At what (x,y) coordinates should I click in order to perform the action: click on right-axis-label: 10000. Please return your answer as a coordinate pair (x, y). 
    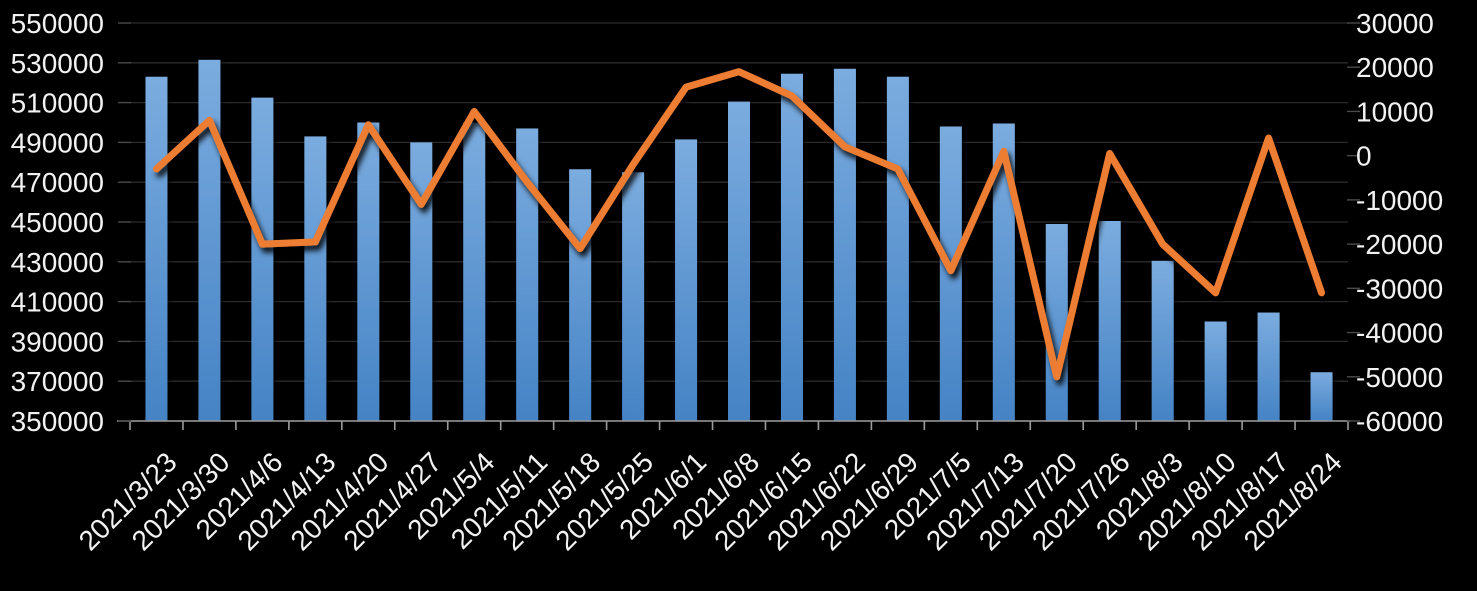
    Looking at the image, I should click on (1395, 111).